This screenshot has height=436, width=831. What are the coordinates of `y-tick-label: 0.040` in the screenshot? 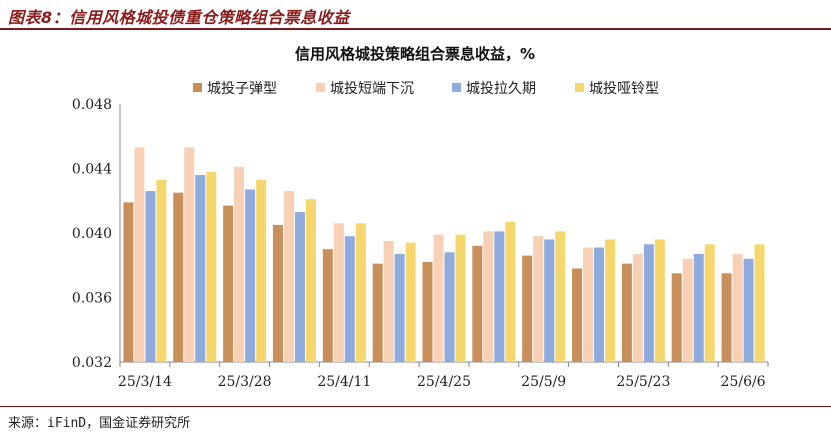 It's located at (92, 234).